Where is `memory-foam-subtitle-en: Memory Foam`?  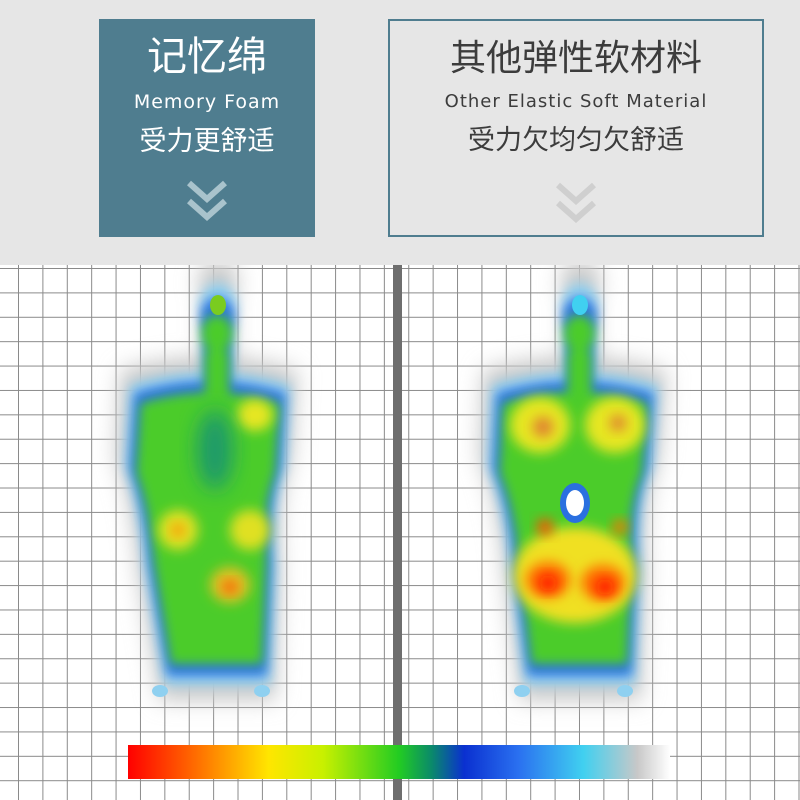 memory-foam-subtitle-en: Memory Foam is located at coordinates (207, 102).